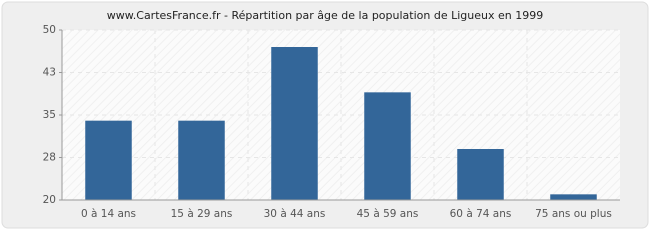  Describe the element at coordinates (481, 214) in the screenshot. I see `x-tick-label: 60 à 74 ans` at that location.